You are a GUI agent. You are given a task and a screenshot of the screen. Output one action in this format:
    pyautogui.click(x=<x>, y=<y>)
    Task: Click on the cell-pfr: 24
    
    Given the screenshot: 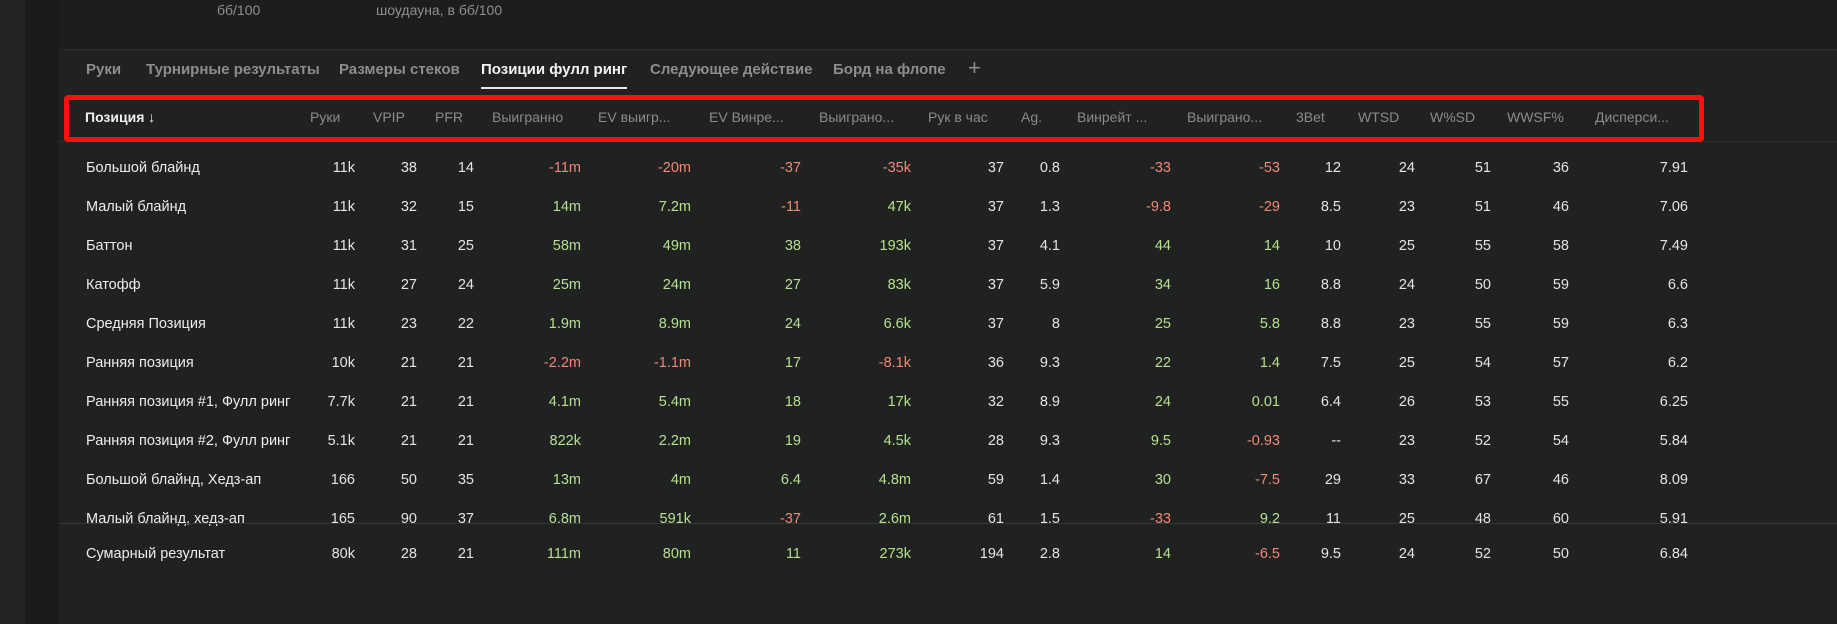 What is the action you would take?
    pyautogui.click(x=465, y=285)
    